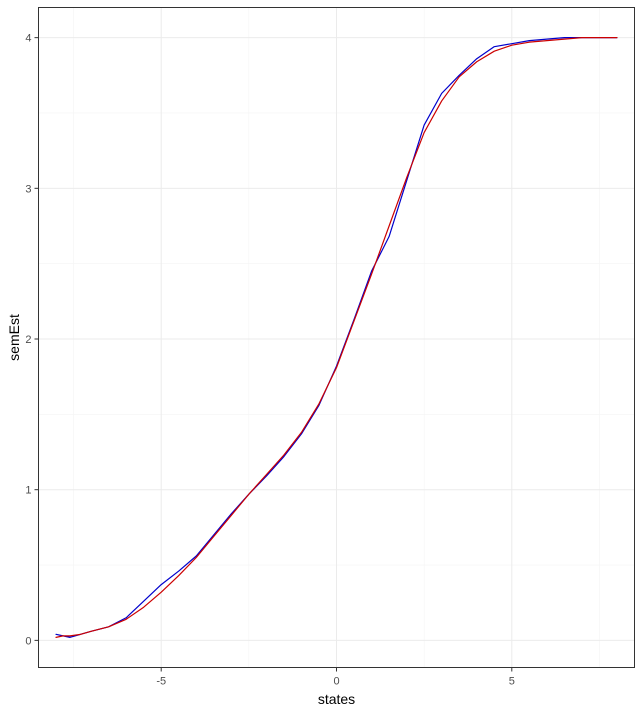  What do you see at coordinates (28, 340) in the screenshot?
I see `y-tick-label: 2` at bounding box center [28, 340].